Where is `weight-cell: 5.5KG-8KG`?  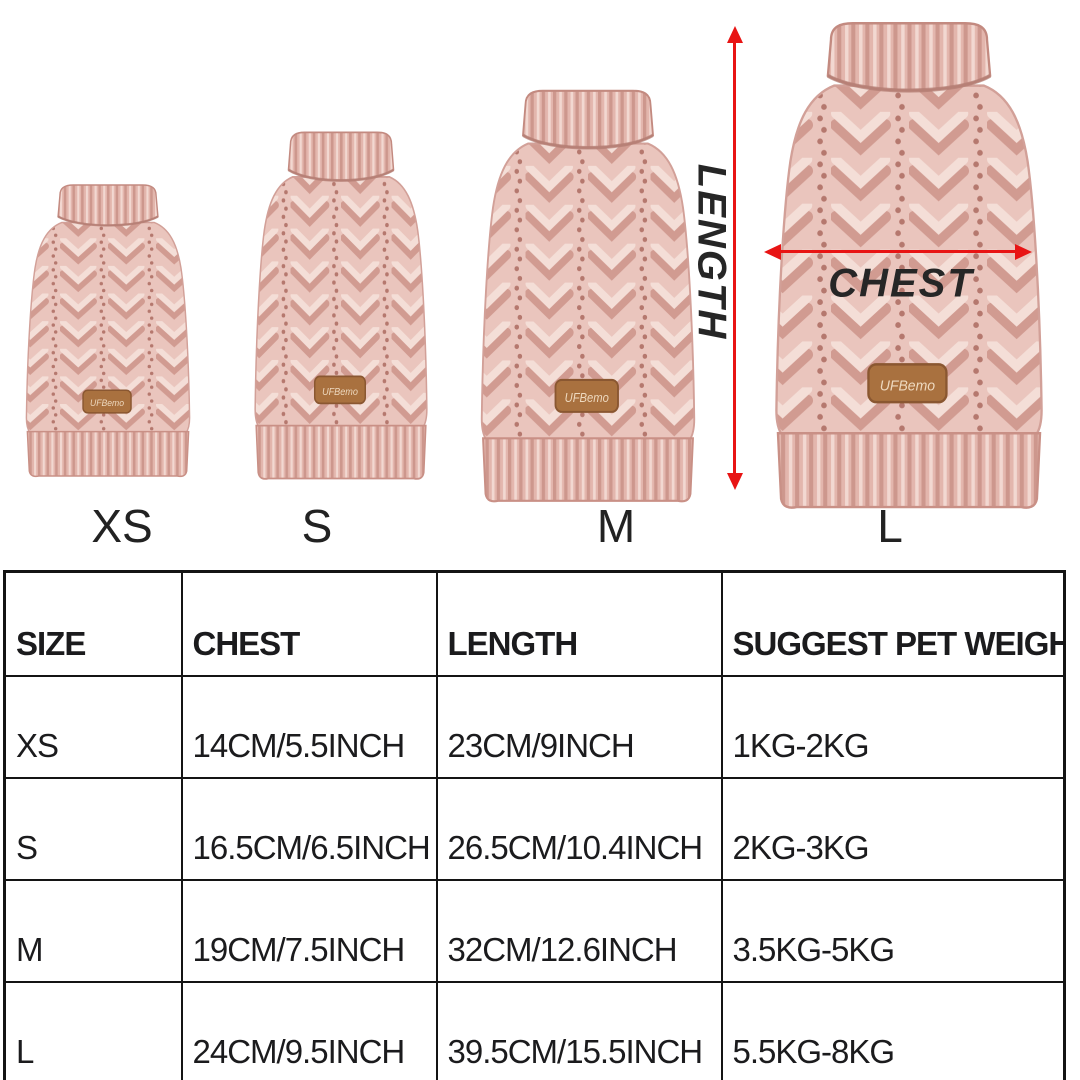
weight-cell: 5.5KG-8KG is located at coordinates (893, 1030).